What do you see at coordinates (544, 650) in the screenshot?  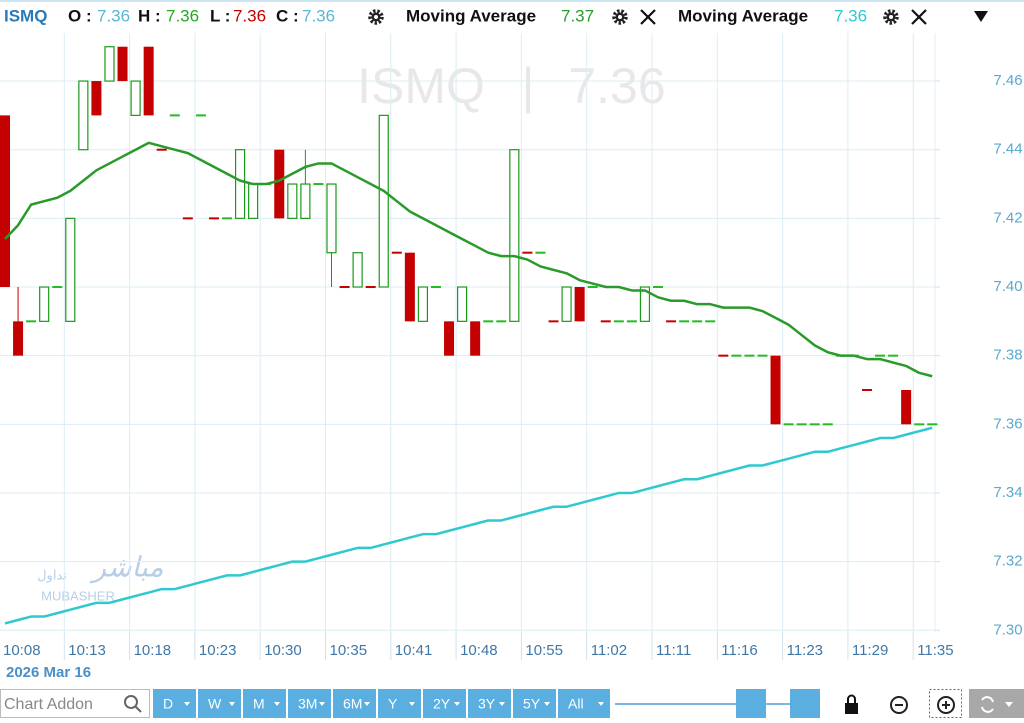 I see `x-tick-label: 10:55` at bounding box center [544, 650].